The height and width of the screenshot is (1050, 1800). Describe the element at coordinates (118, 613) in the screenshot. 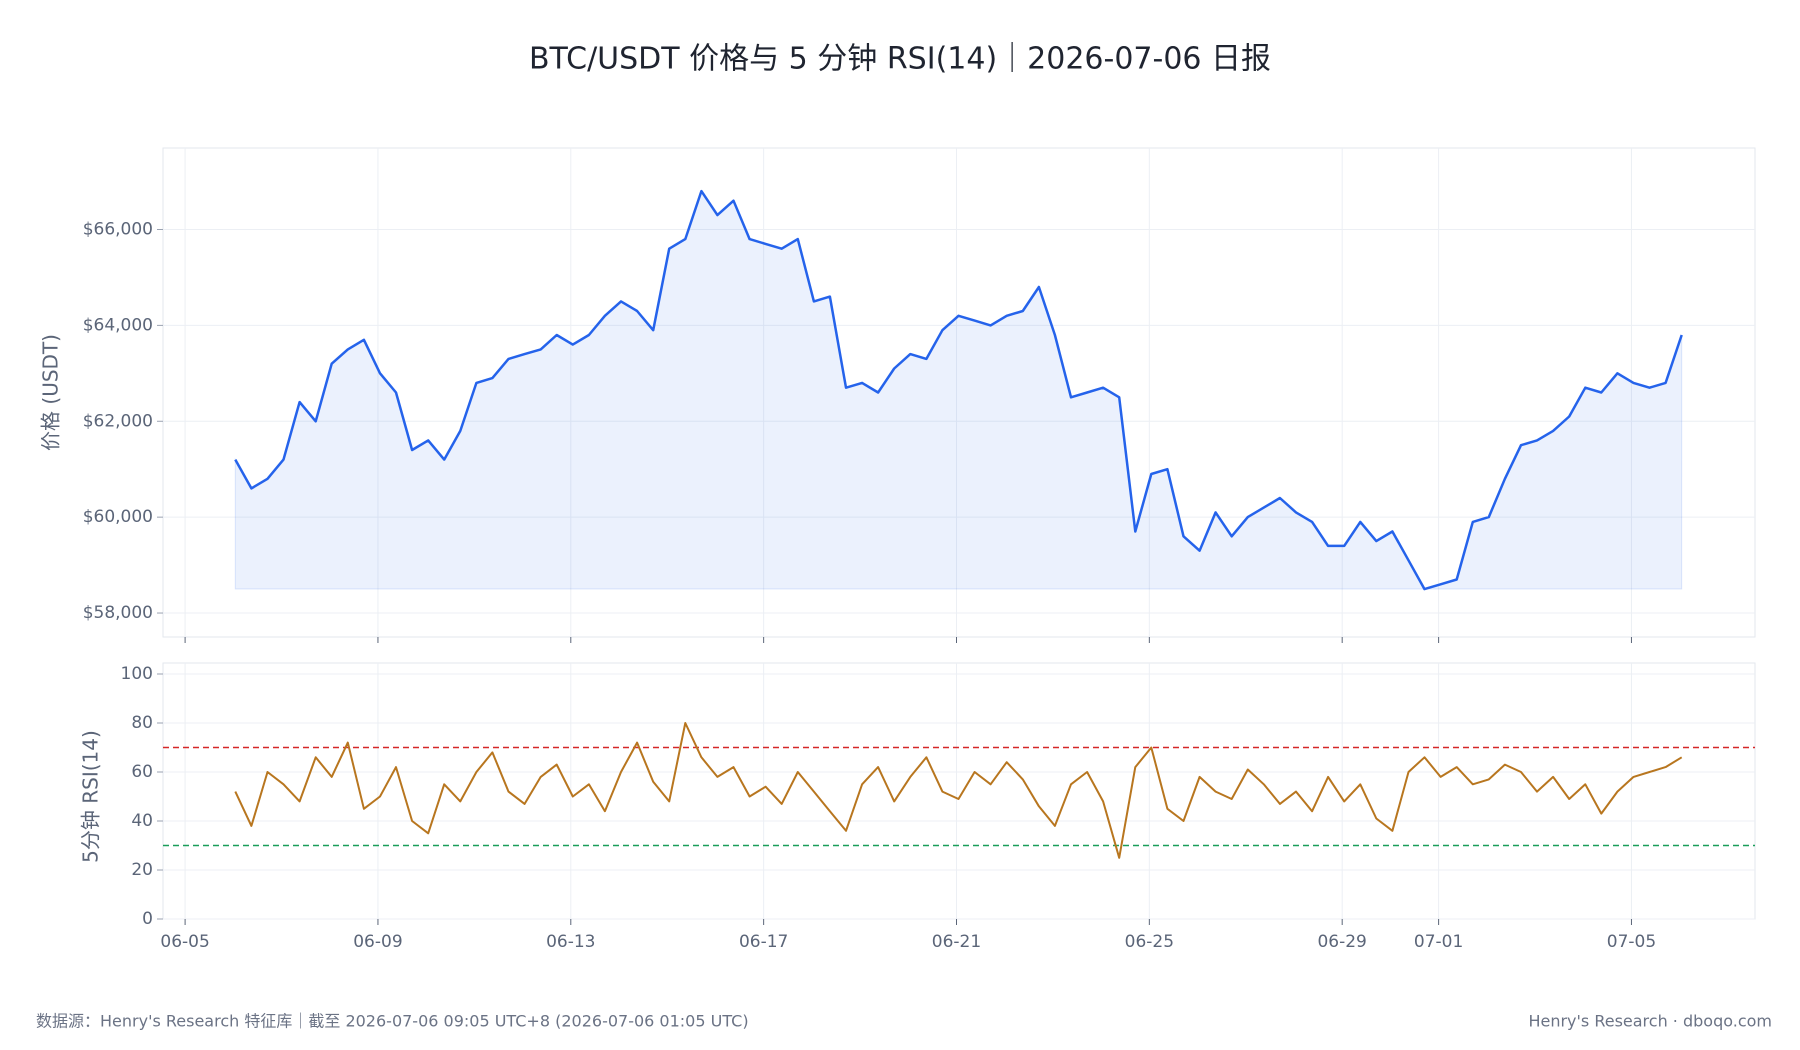

I see `y-tick-label: $58,000` at that location.